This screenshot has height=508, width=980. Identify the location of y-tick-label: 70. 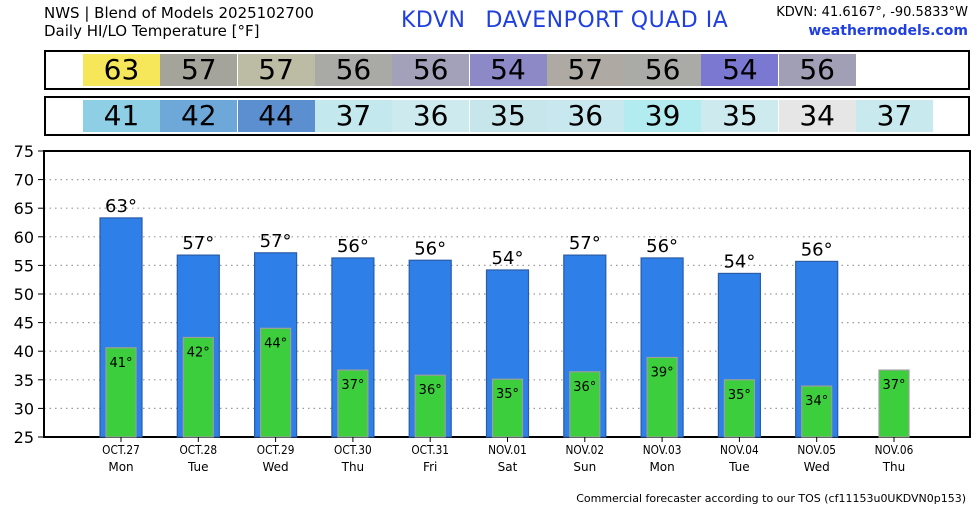
(24, 180).